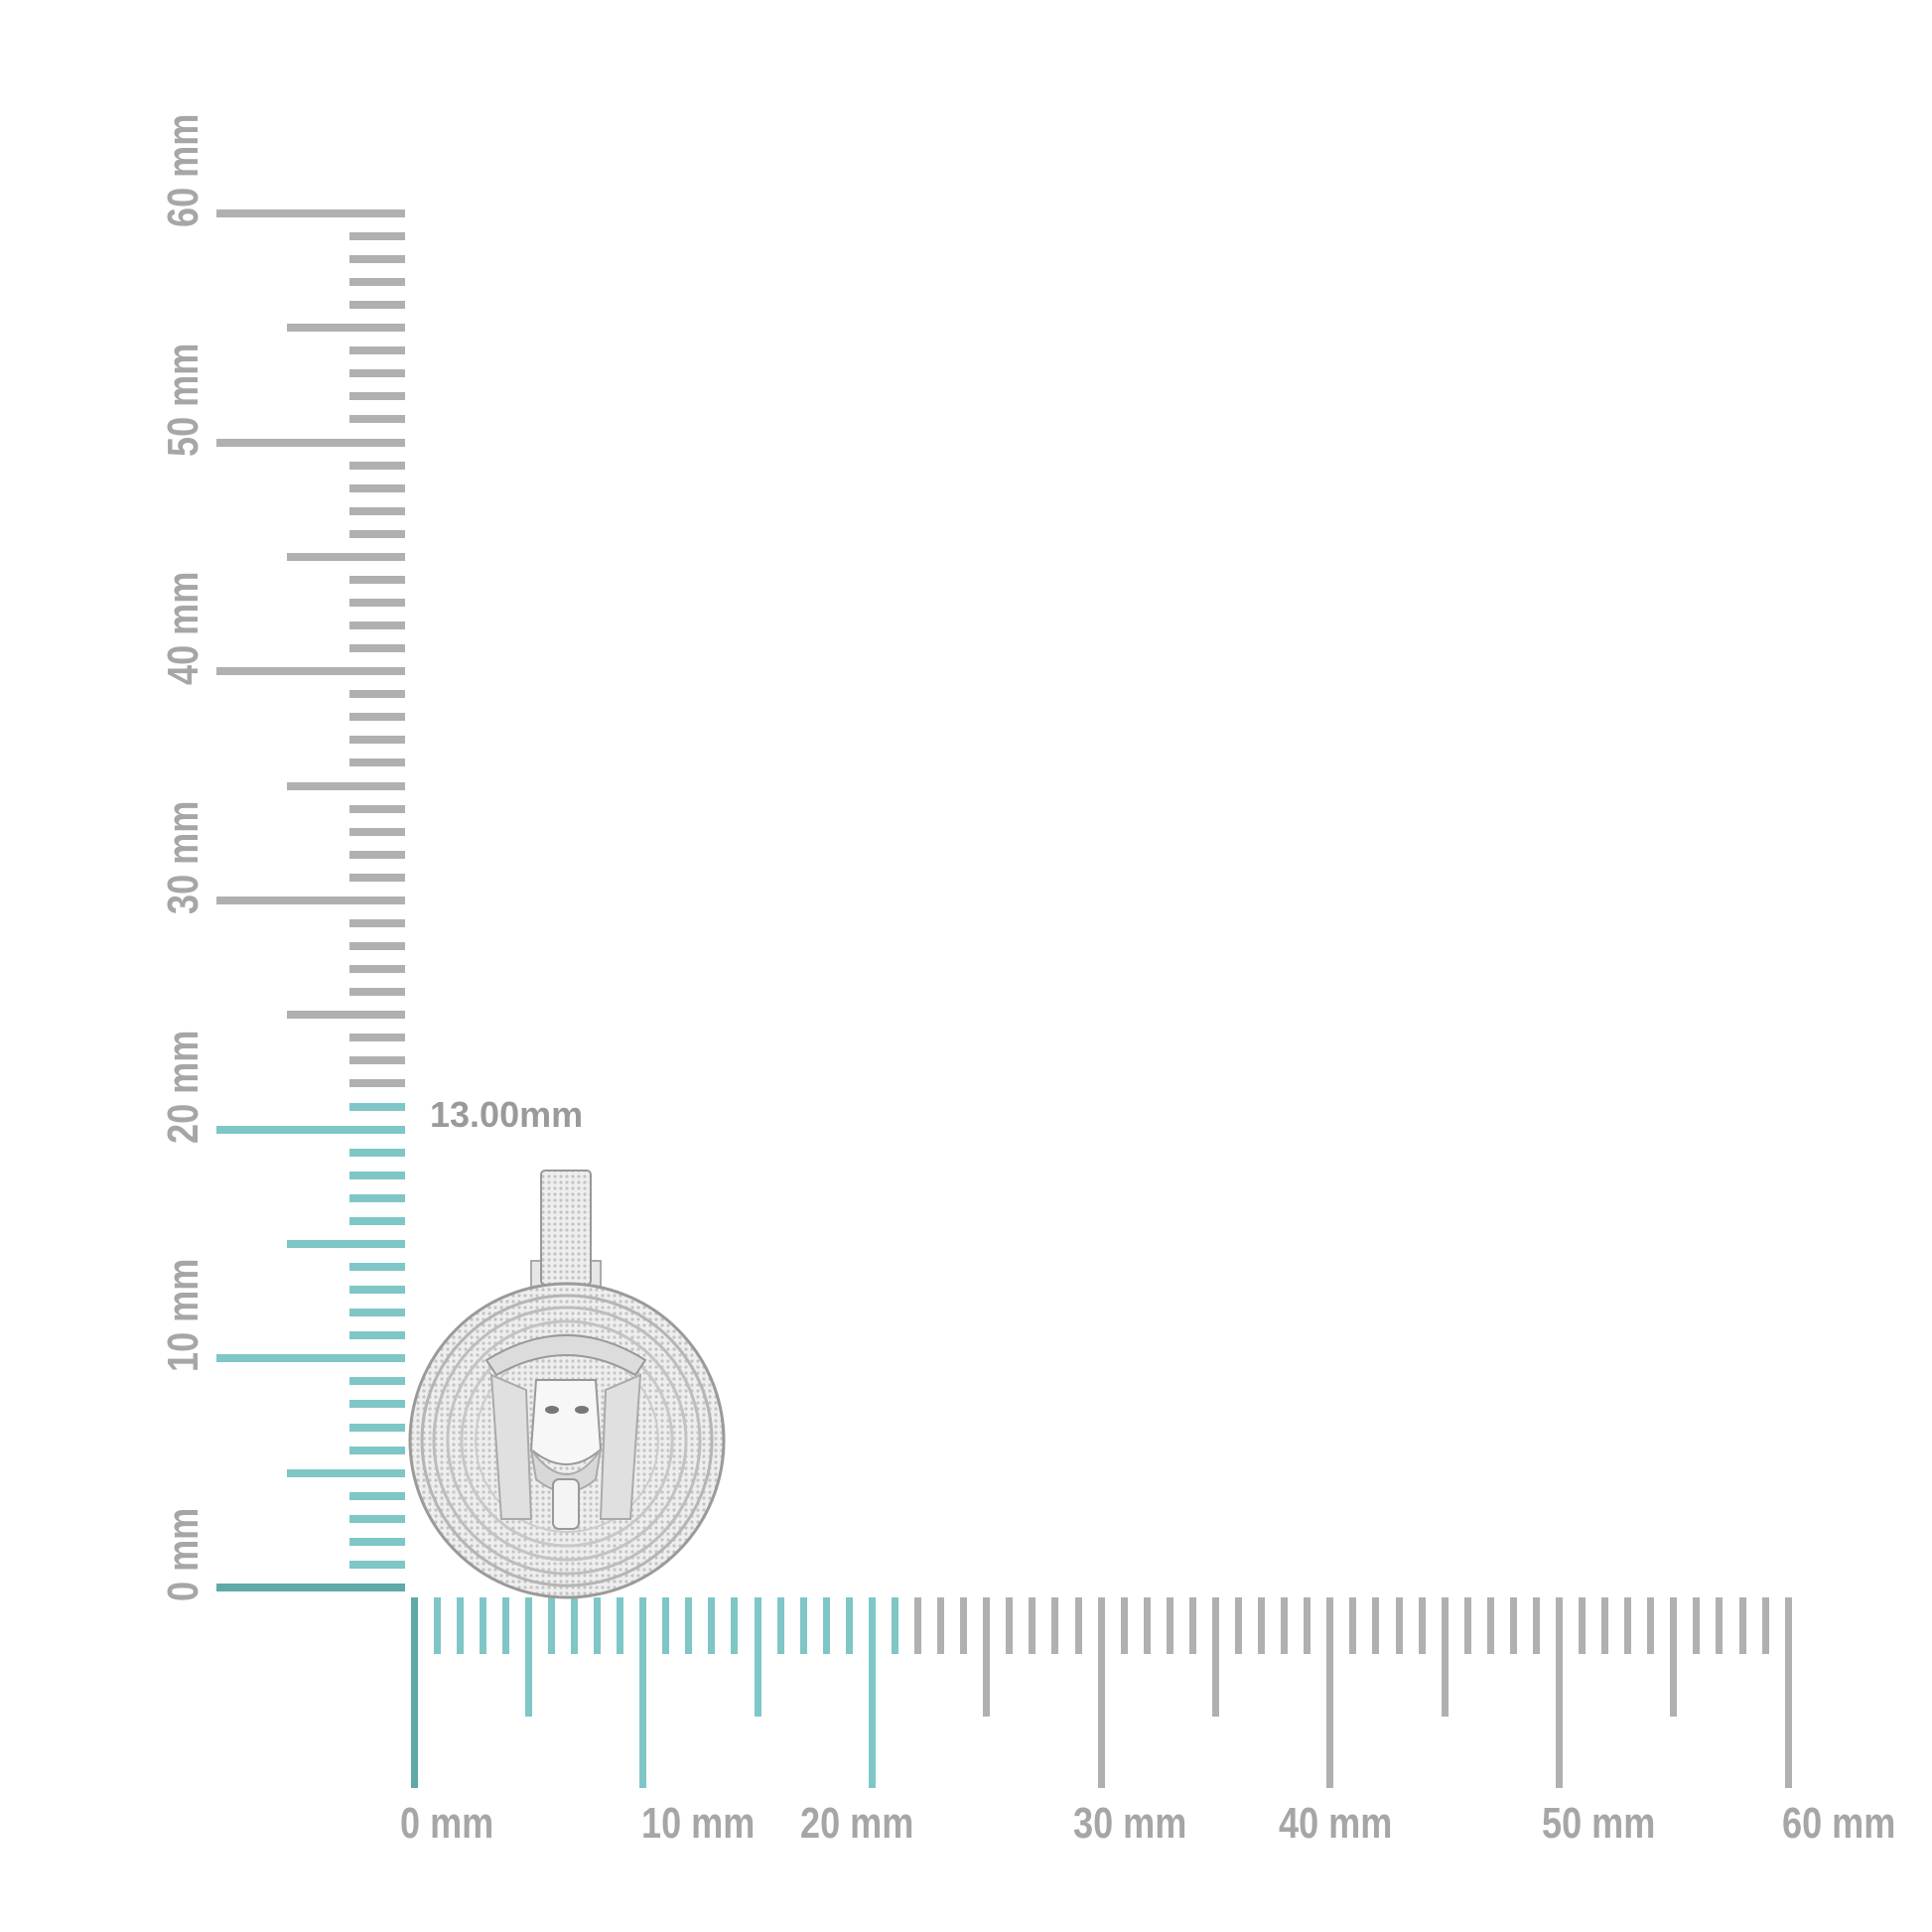 This screenshot has height=1932, width=1932. Describe the element at coordinates (1536, 1626) in the screenshot. I see `x-tick-49mm` at that location.